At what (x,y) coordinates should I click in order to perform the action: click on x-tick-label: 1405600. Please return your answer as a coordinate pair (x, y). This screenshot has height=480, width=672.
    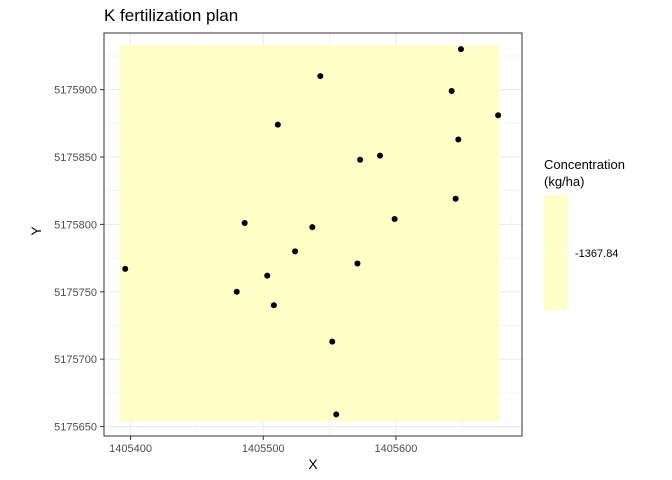
    Looking at the image, I should click on (396, 449).